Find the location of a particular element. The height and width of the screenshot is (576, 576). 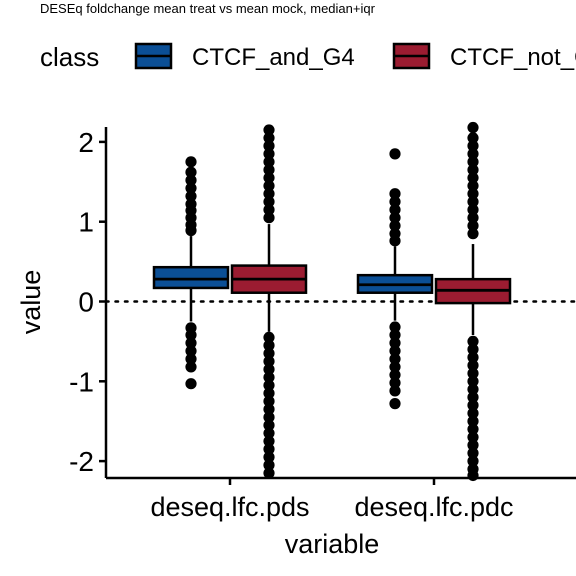

box-CTCF_not_G4-deseq.lfc.pds is located at coordinates (269, 301).